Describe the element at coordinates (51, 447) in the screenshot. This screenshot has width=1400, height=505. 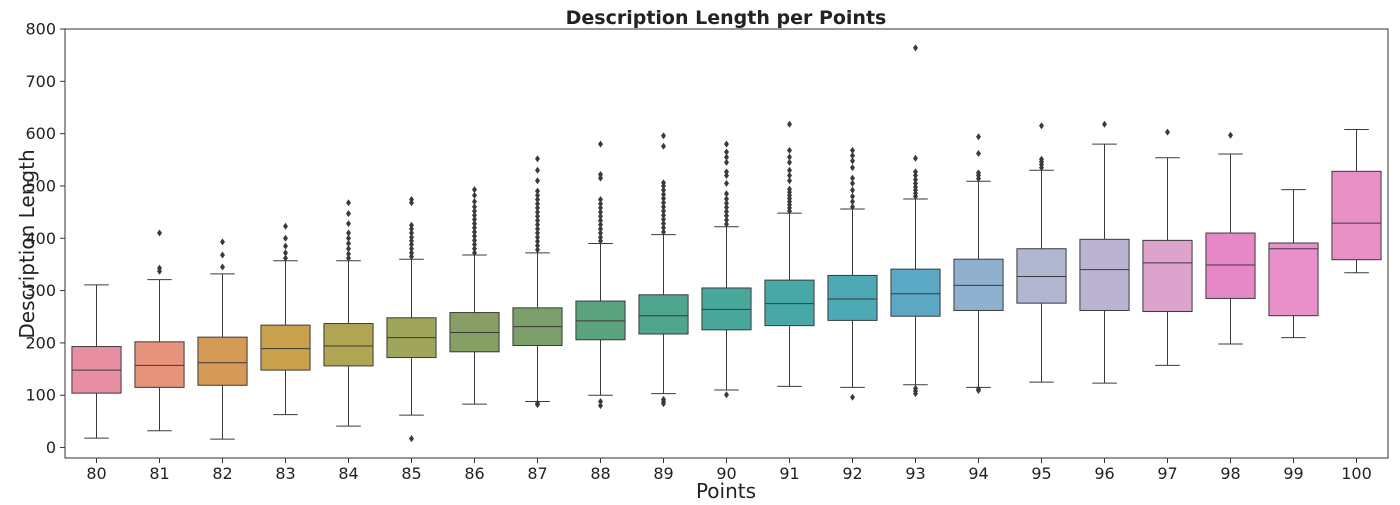
I see `y-tick-label: 0` at that location.